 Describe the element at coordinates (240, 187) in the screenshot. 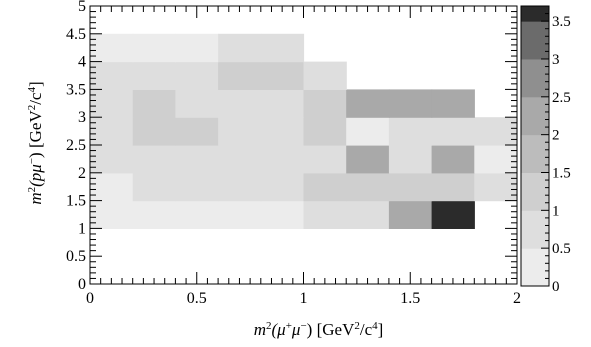

I see `heatmap-cell-r1-c3` at that location.